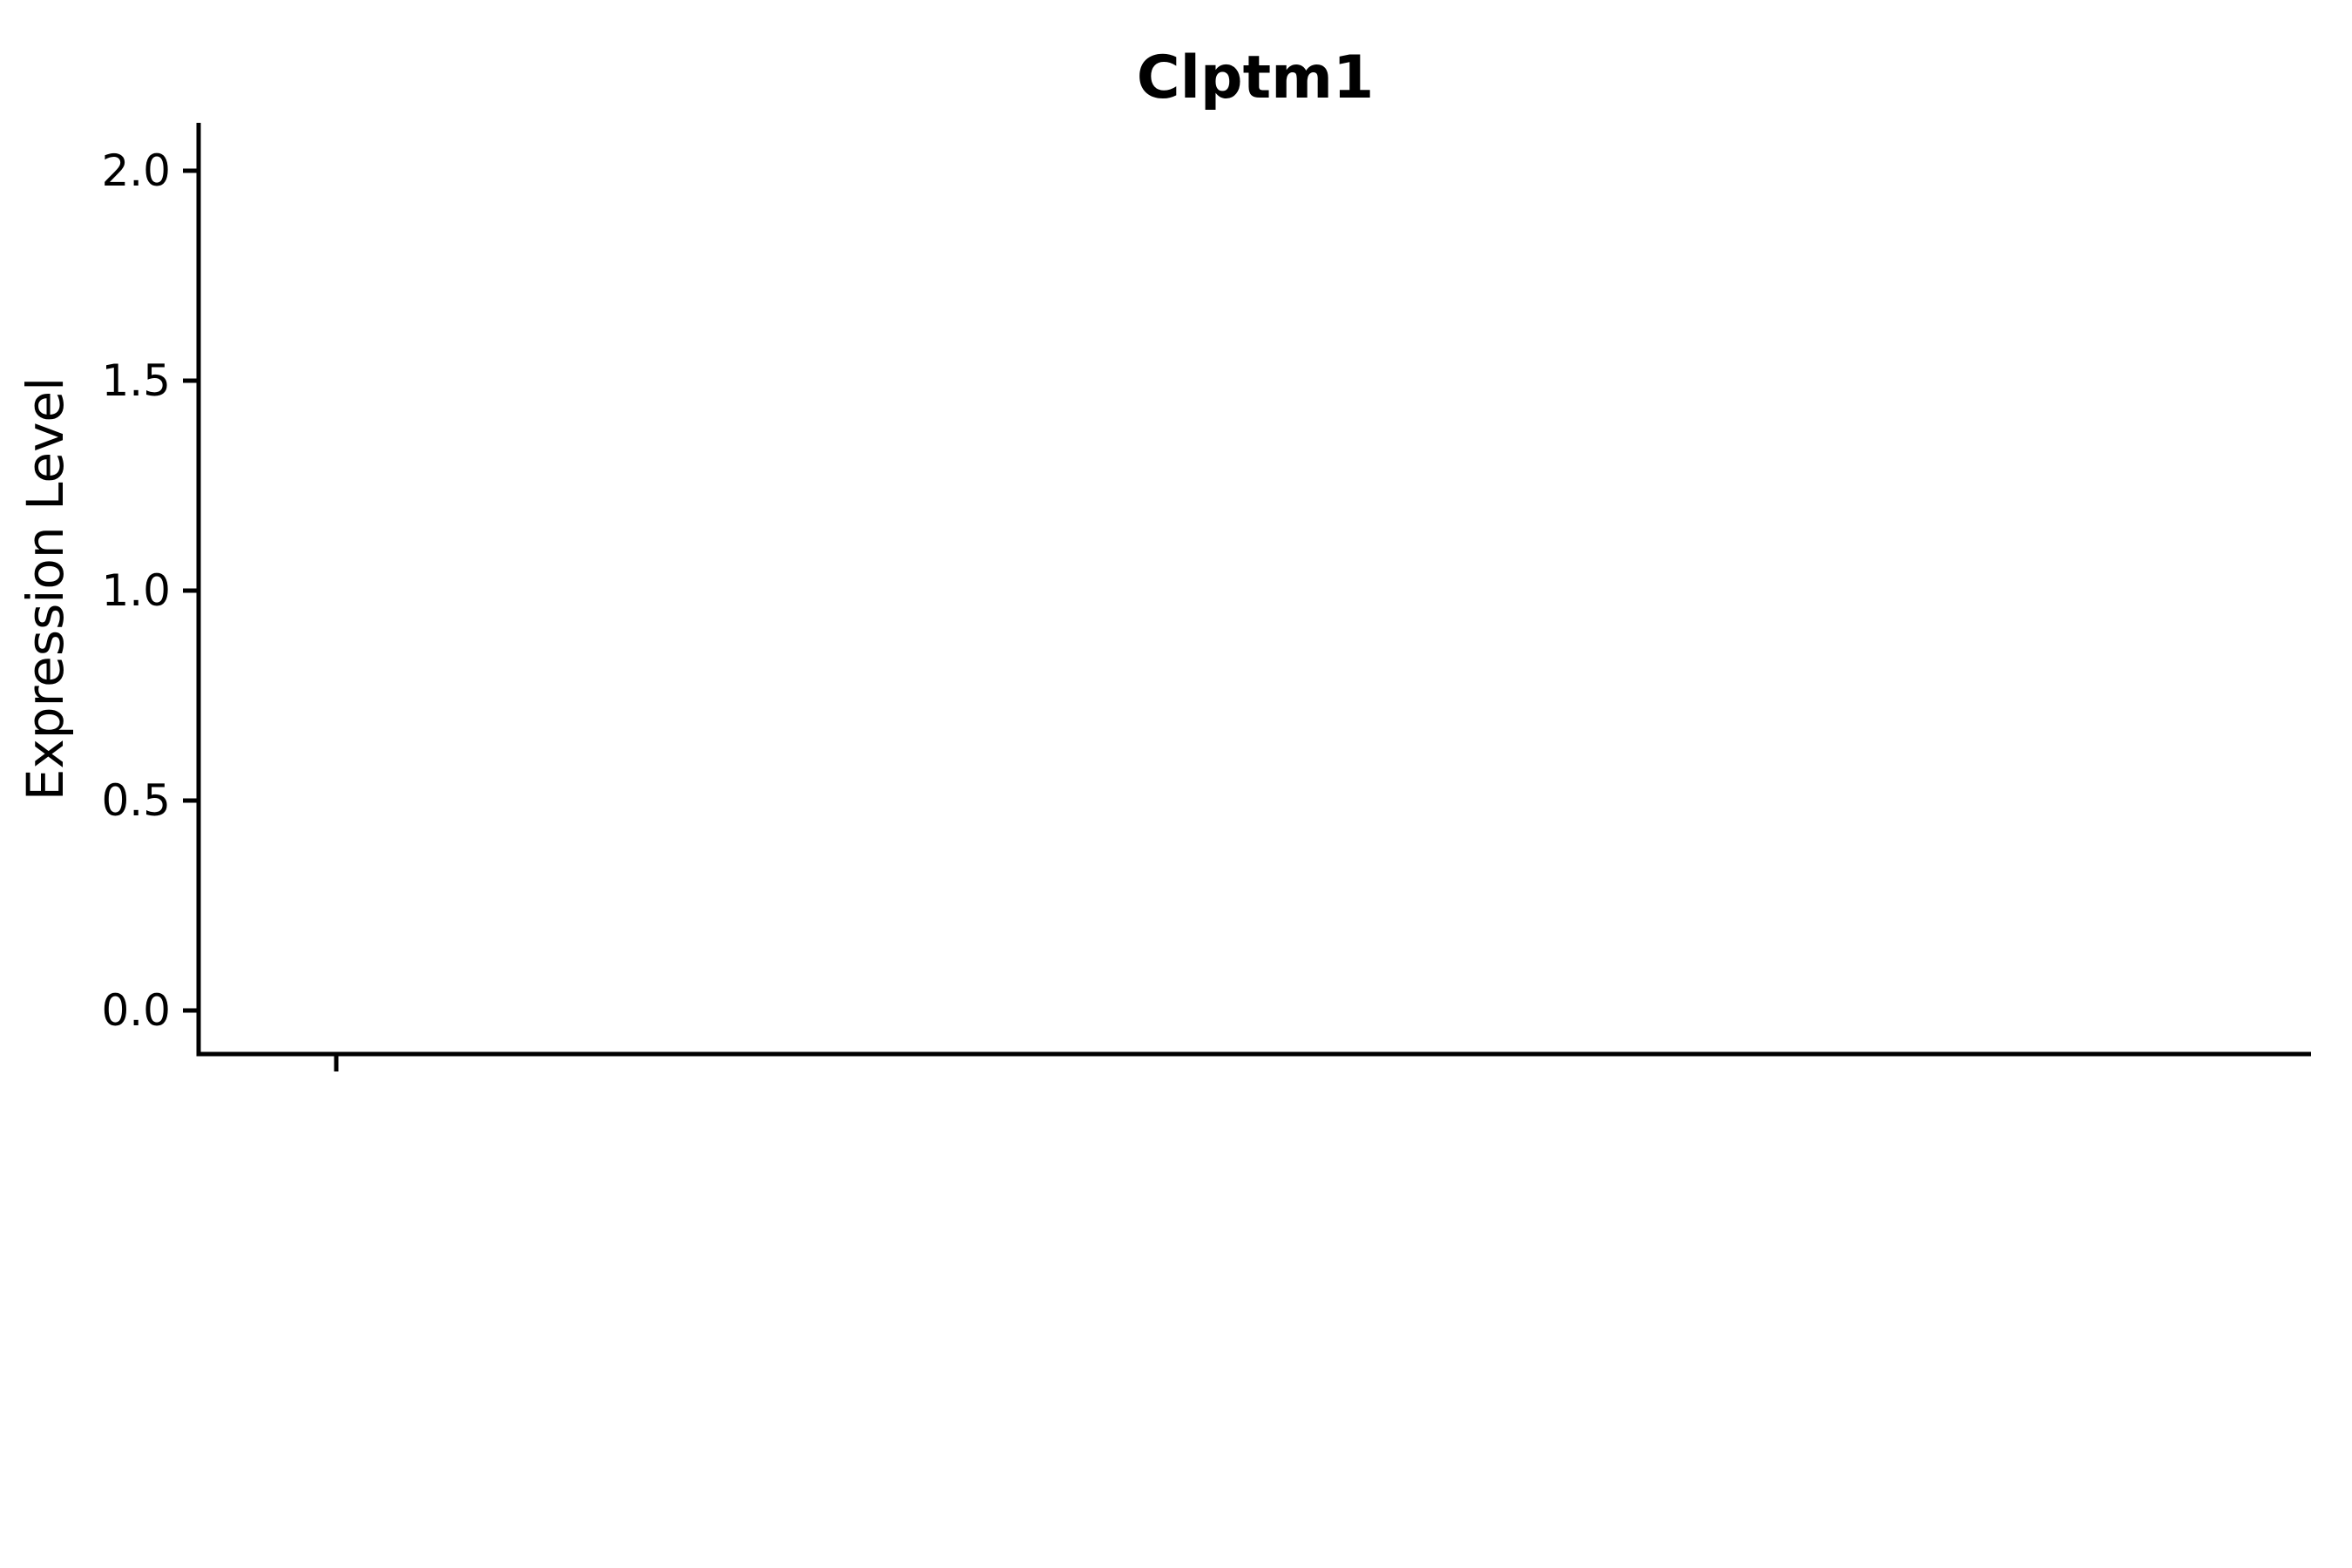 The height and width of the screenshot is (1568, 2352). I want to click on y-ticks: 0.0 0.5 1.0 1.5 2.0, so click(150, 590).